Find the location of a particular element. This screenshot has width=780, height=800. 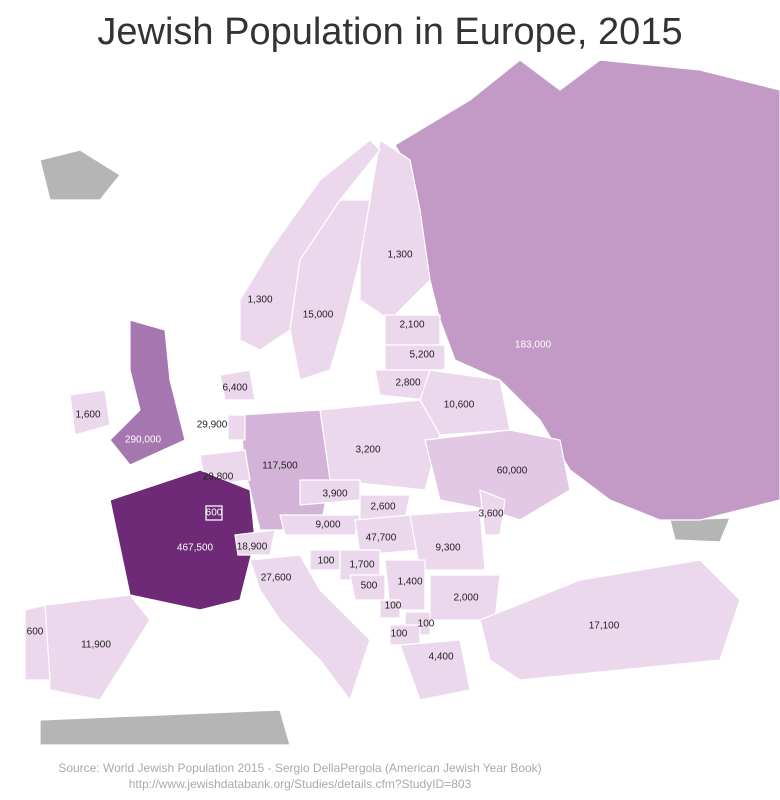

region-label: 18,900 is located at coordinates (252, 547).